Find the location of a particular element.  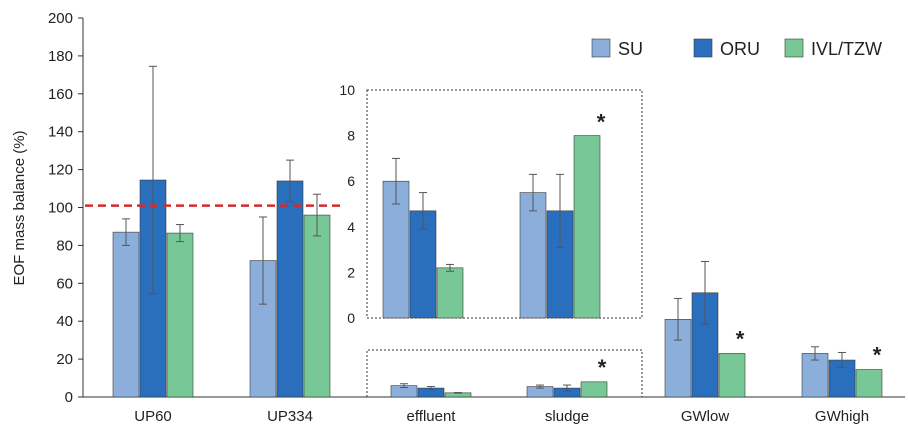

y-tick-label: 180 is located at coordinates (60, 56).